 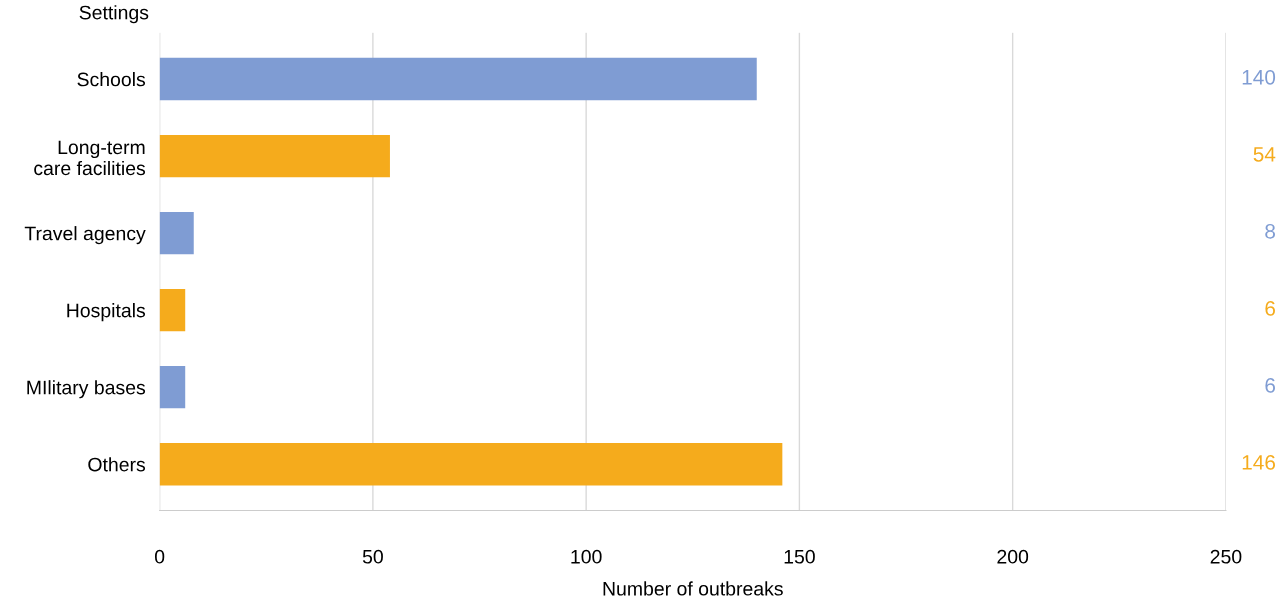 I want to click on y-tick-label: Hospitals, so click(x=106, y=312).